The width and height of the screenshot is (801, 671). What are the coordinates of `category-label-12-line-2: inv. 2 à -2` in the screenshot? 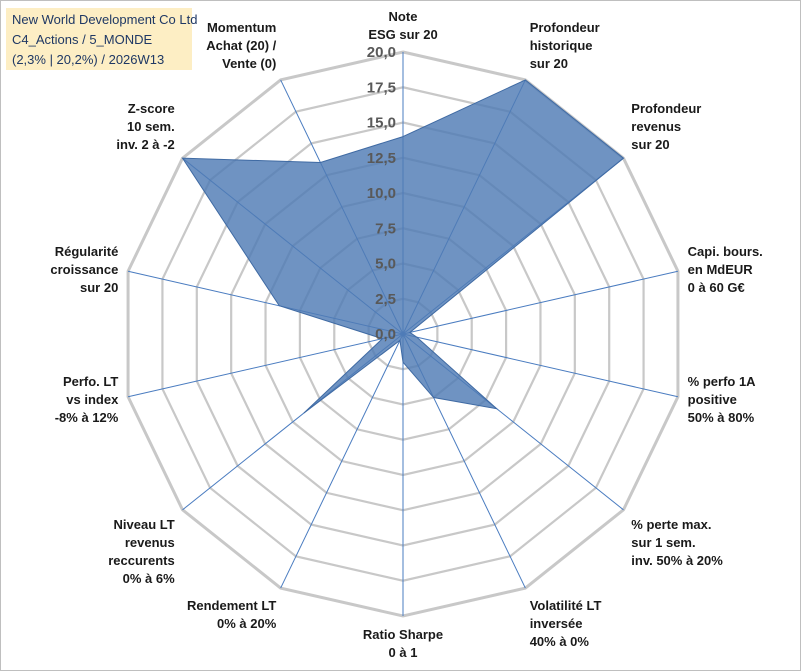 It's located at (145, 144).